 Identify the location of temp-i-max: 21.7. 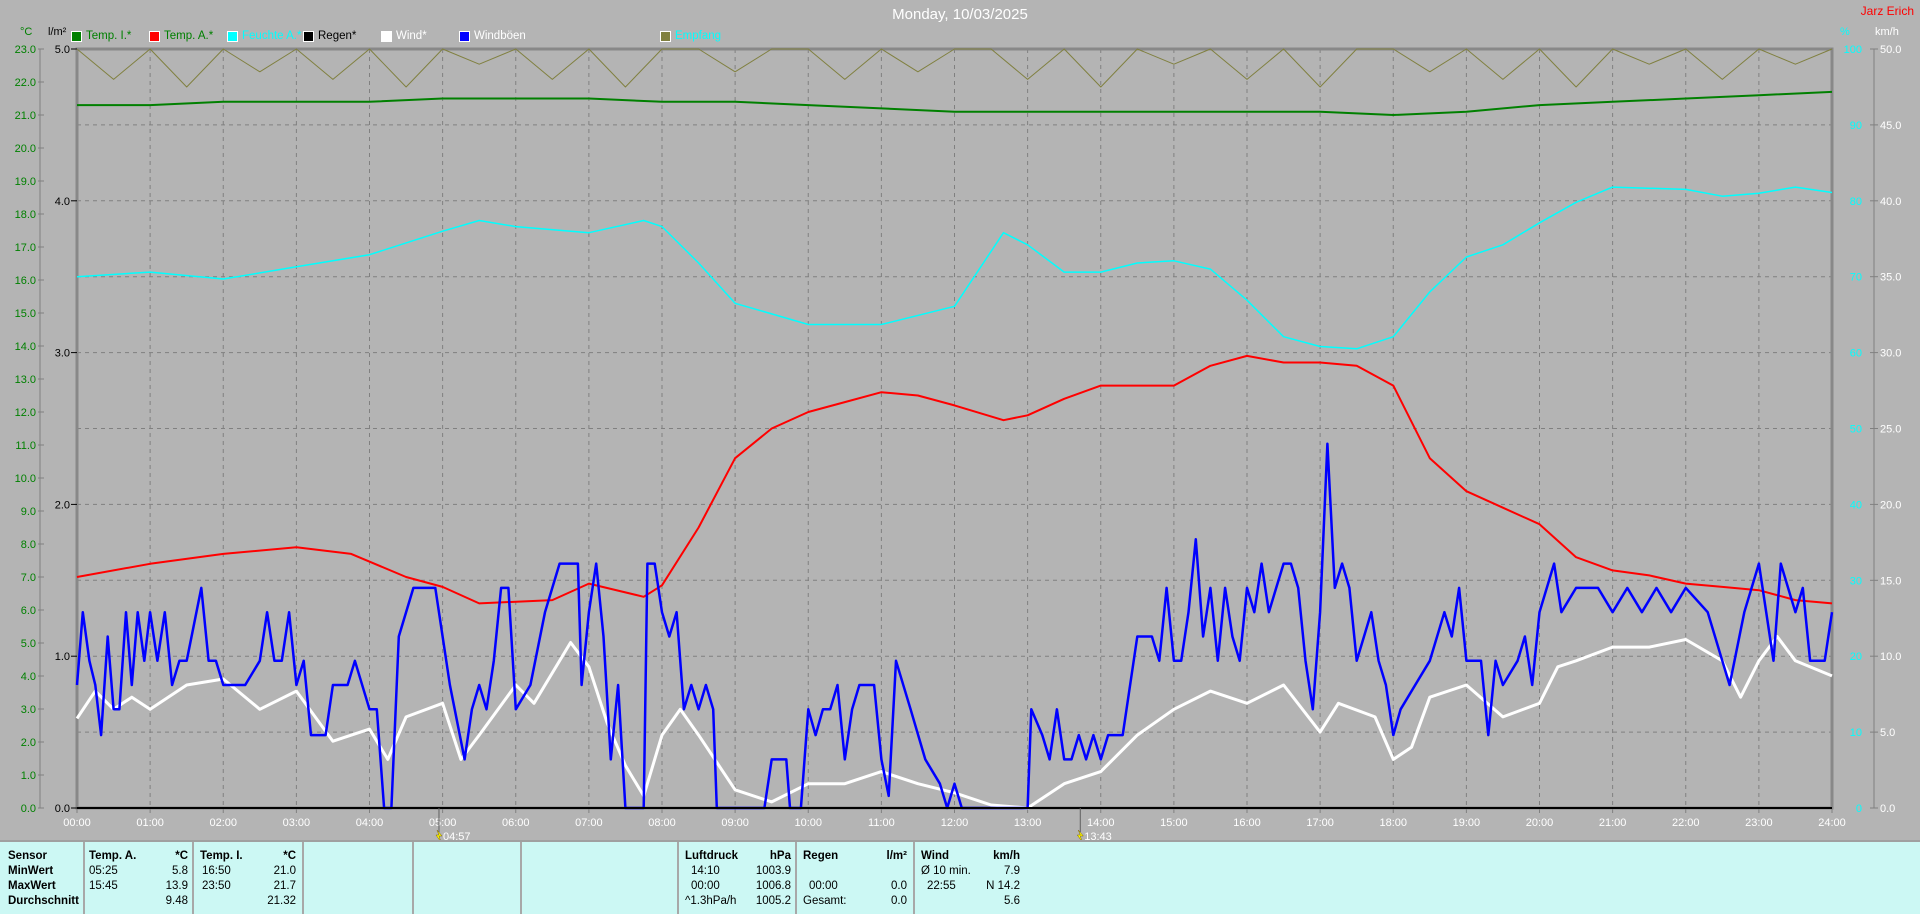
(284, 886).